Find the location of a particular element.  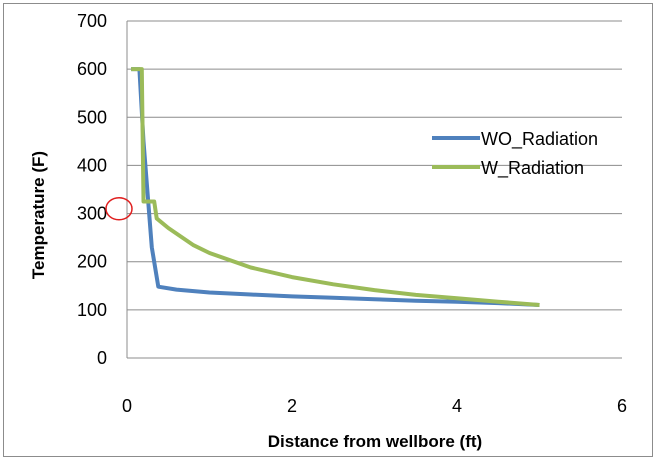

y-tick-label: 500 is located at coordinates (92, 117).